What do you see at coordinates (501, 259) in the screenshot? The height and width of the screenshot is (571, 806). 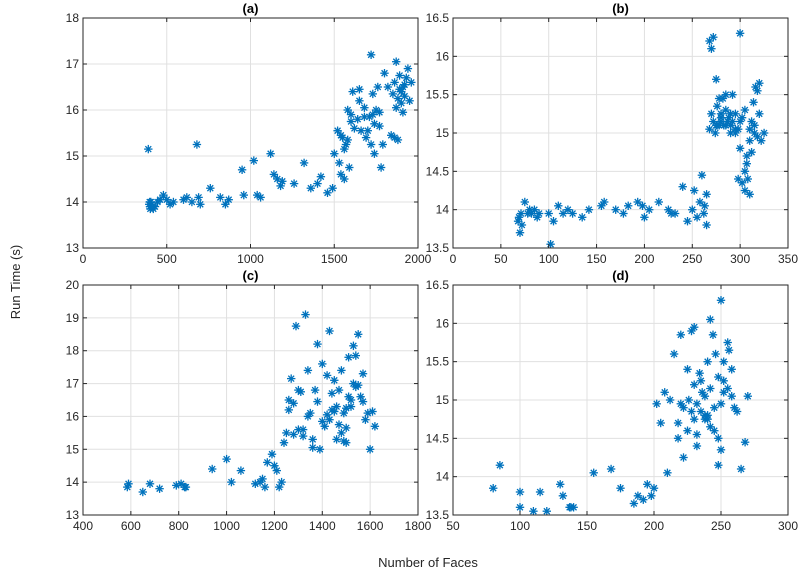 I see `panel-b-x-tick-label: 50` at bounding box center [501, 259].